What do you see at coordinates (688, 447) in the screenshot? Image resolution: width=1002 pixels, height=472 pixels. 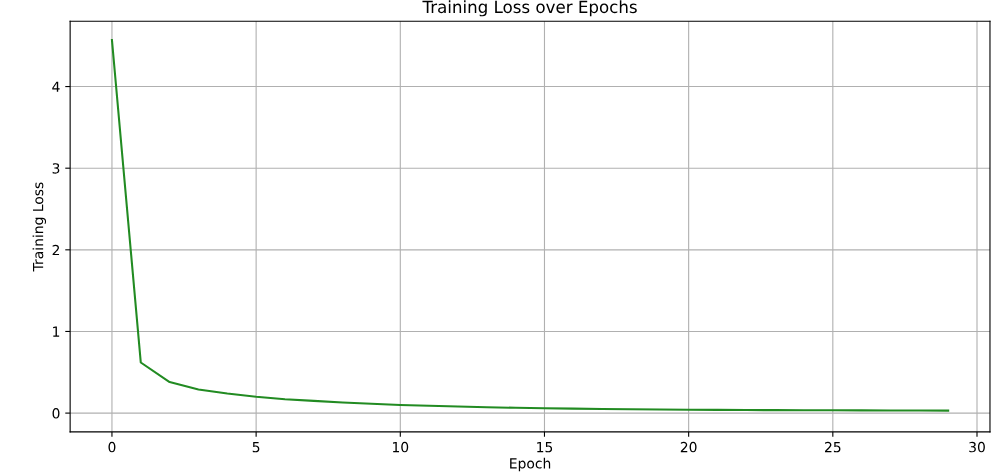 I see `x-tick-label: 20` at bounding box center [688, 447].